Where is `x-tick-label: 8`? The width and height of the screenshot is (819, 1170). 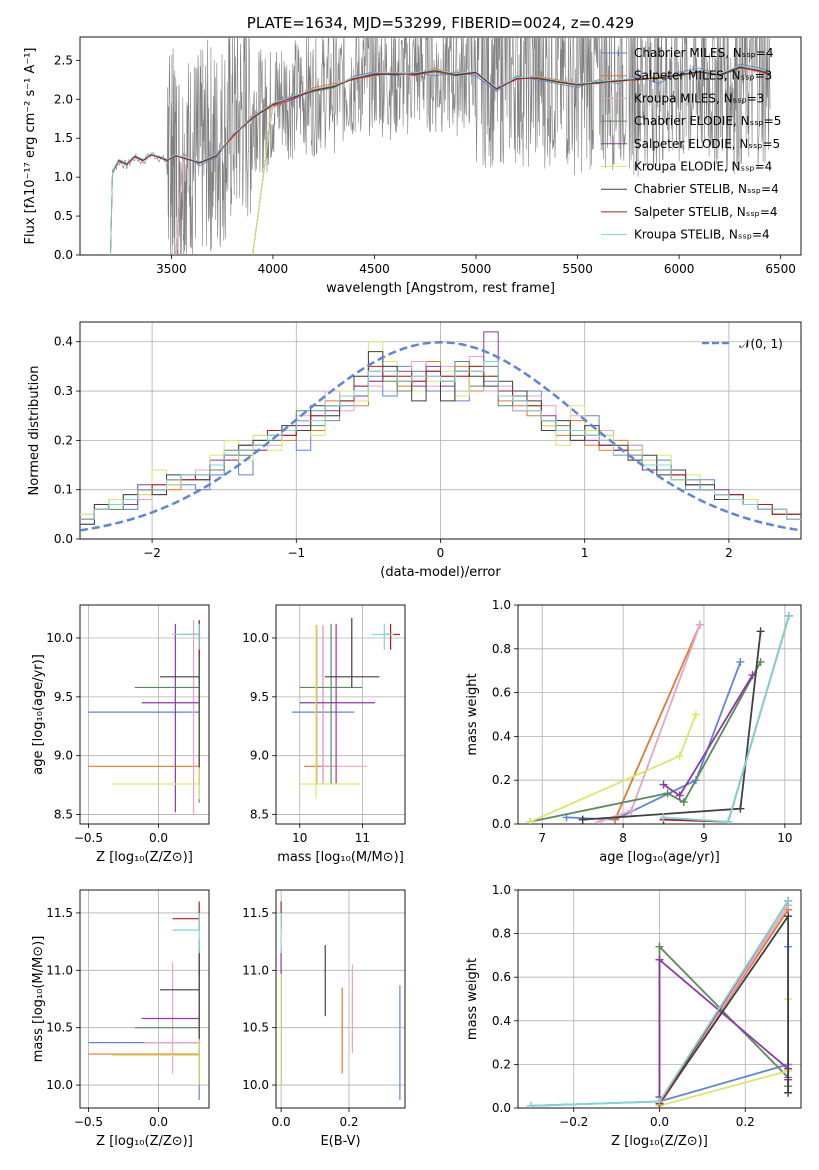
x-tick-label: 8 is located at coordinates (623, 838).